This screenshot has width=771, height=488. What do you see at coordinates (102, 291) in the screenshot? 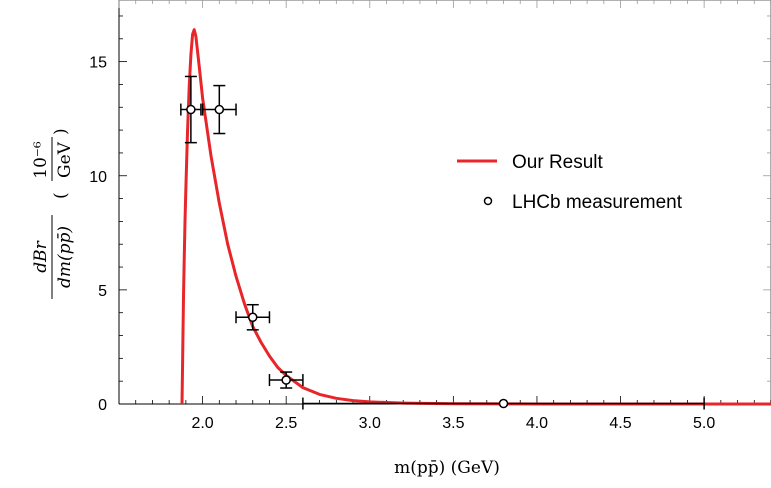
I see `y-tick-label: 5` at bounding box center [102, 291].